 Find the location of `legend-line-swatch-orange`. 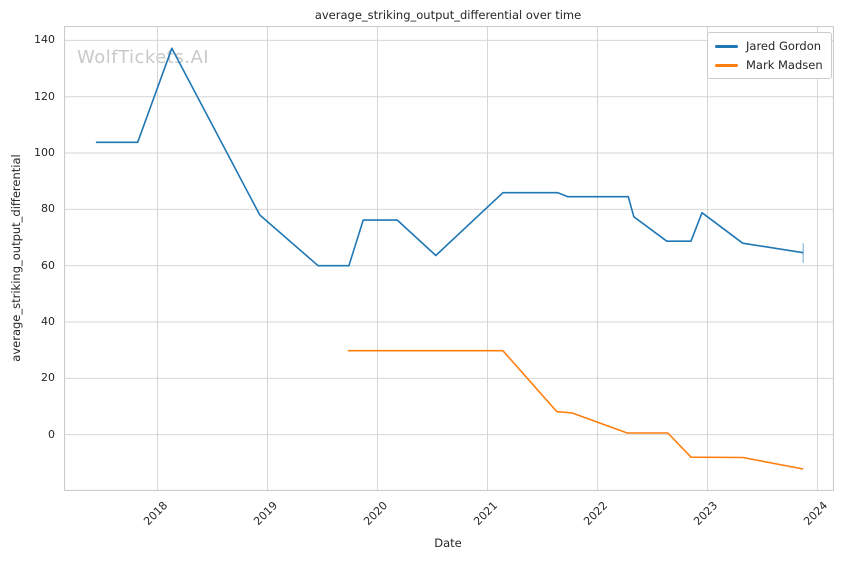

legend-line-swatch-orange is located at coordinates (726, 65).